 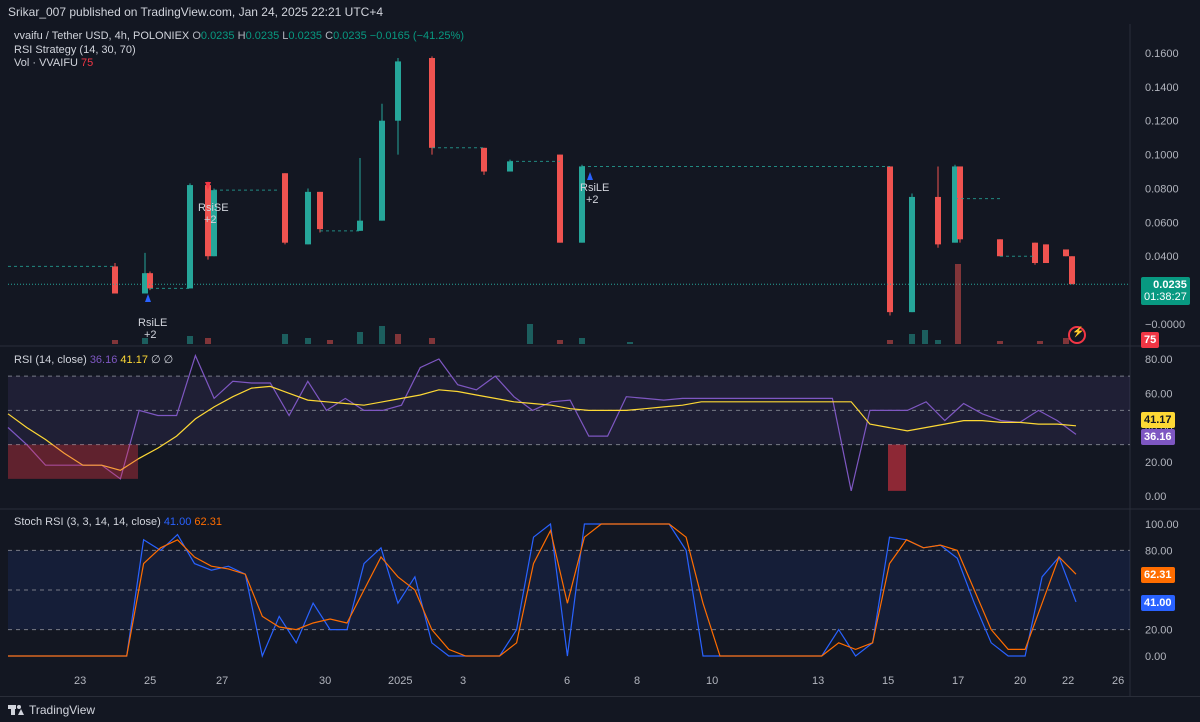 I want to click on long-entry-arrow-icon, so click(x=590, y=176).